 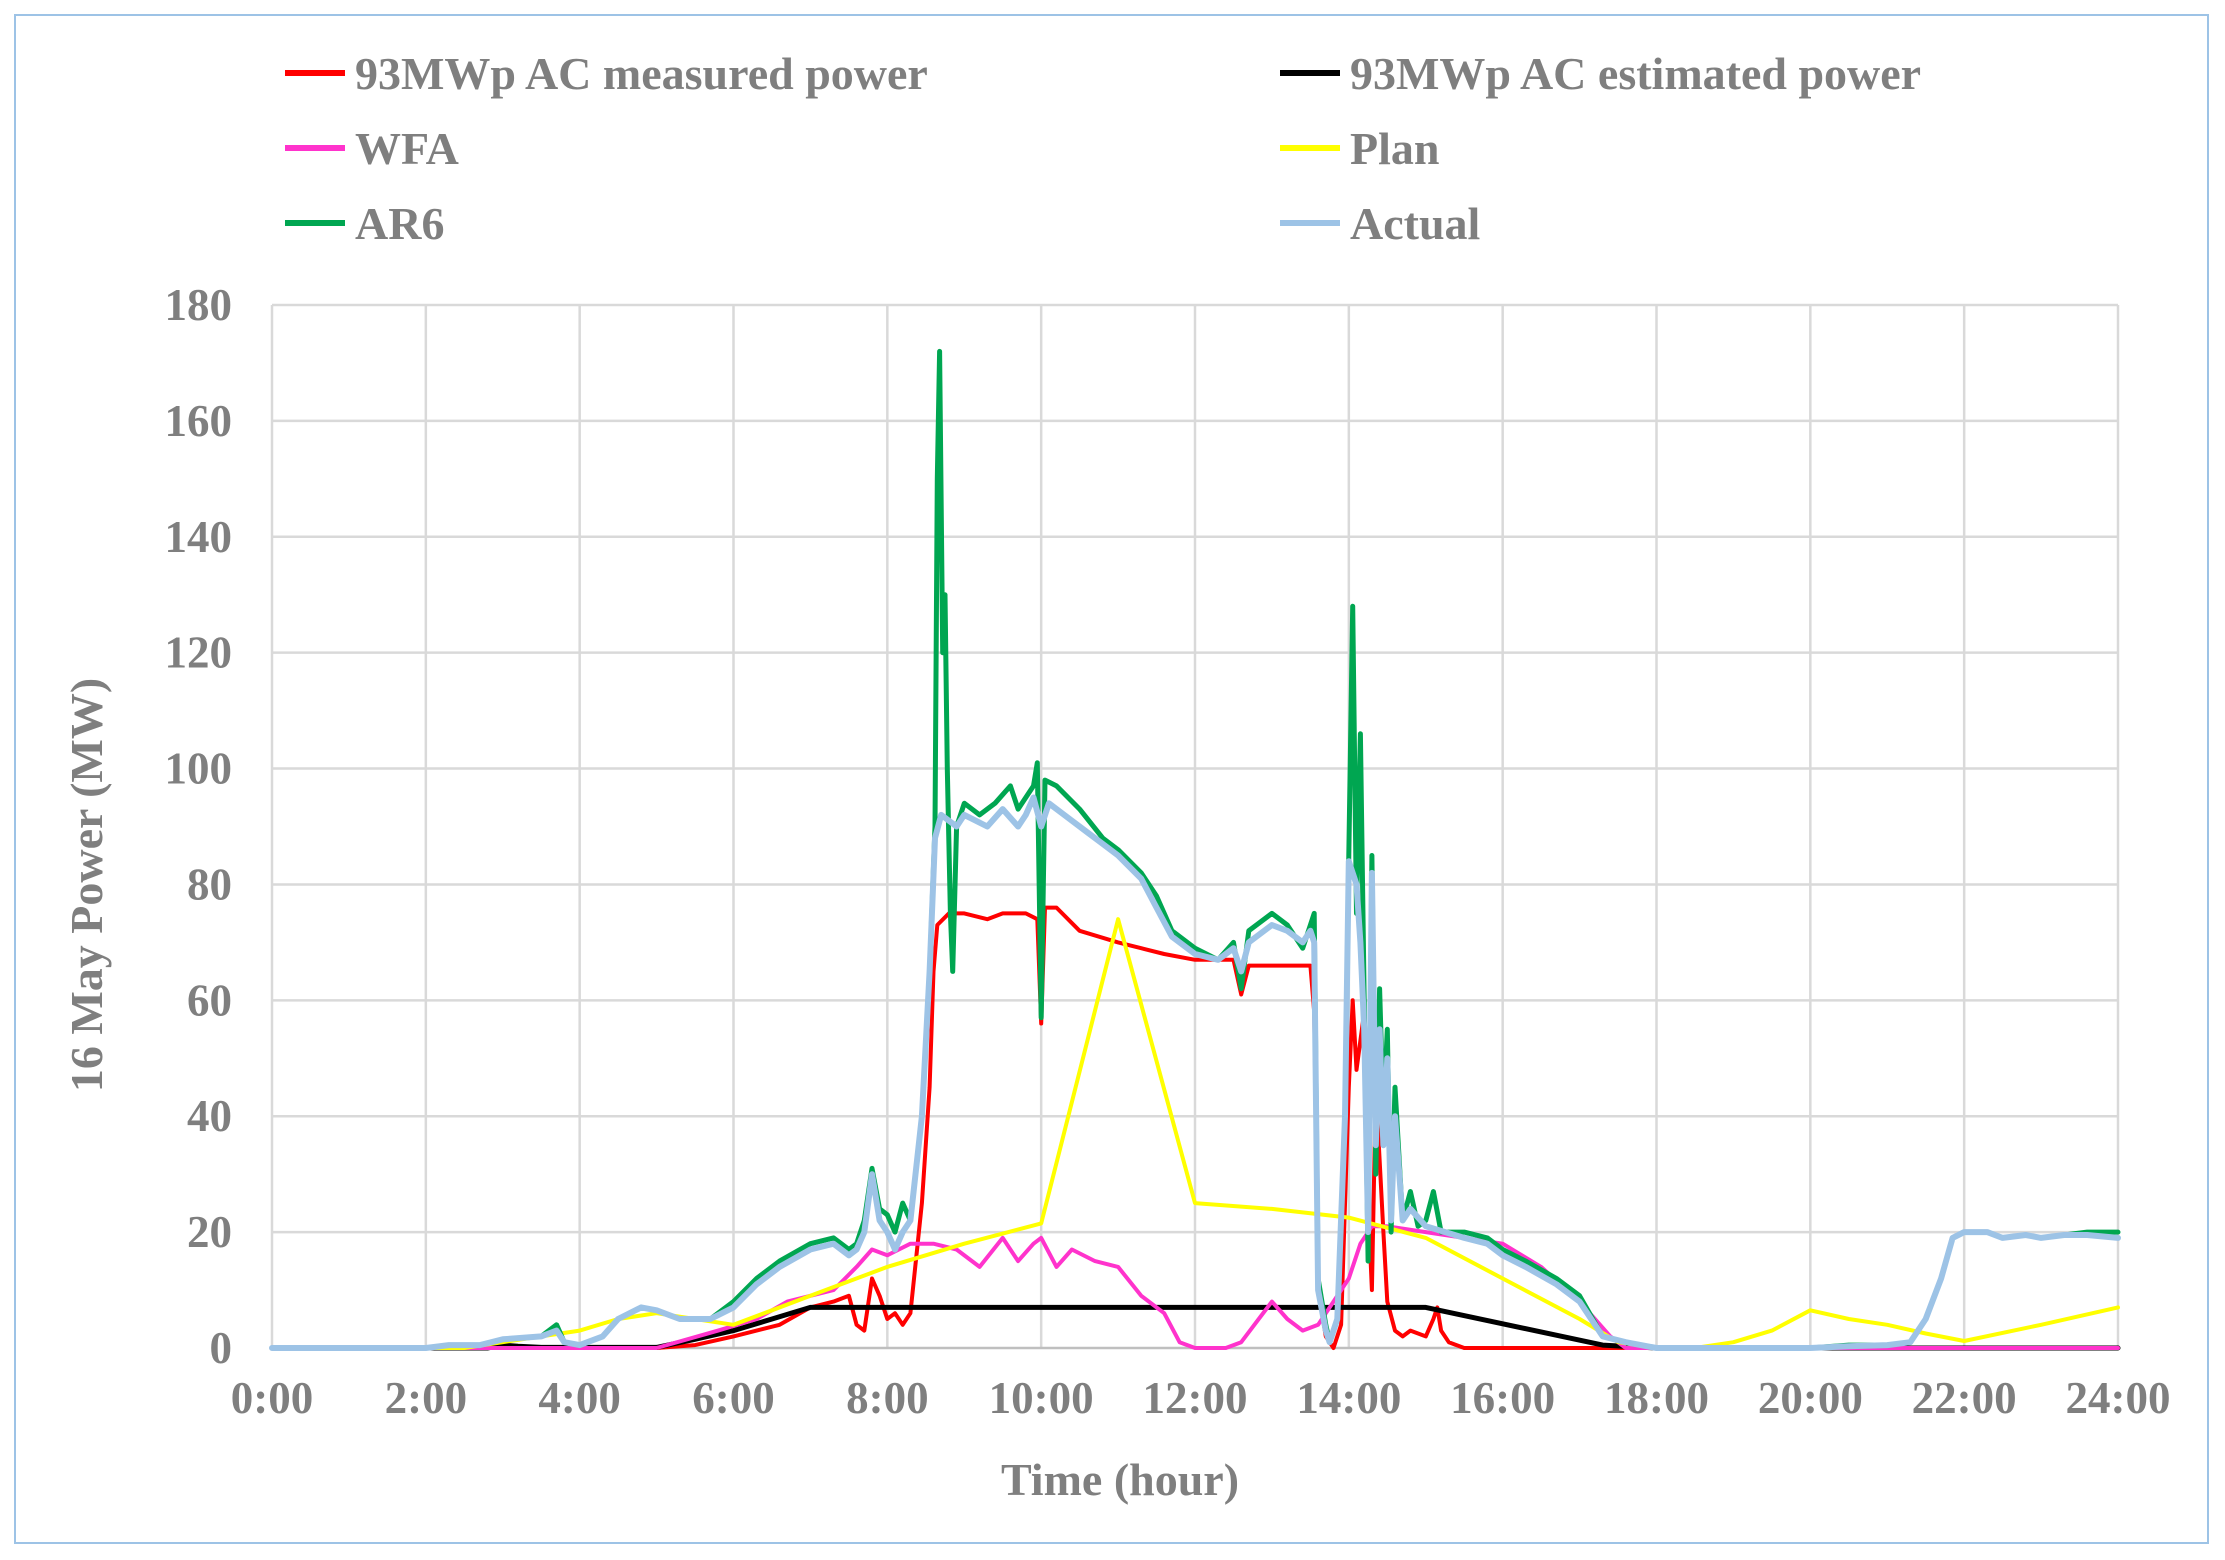 I want to click on y-tick-label: 140, so click(x=199, y=537).